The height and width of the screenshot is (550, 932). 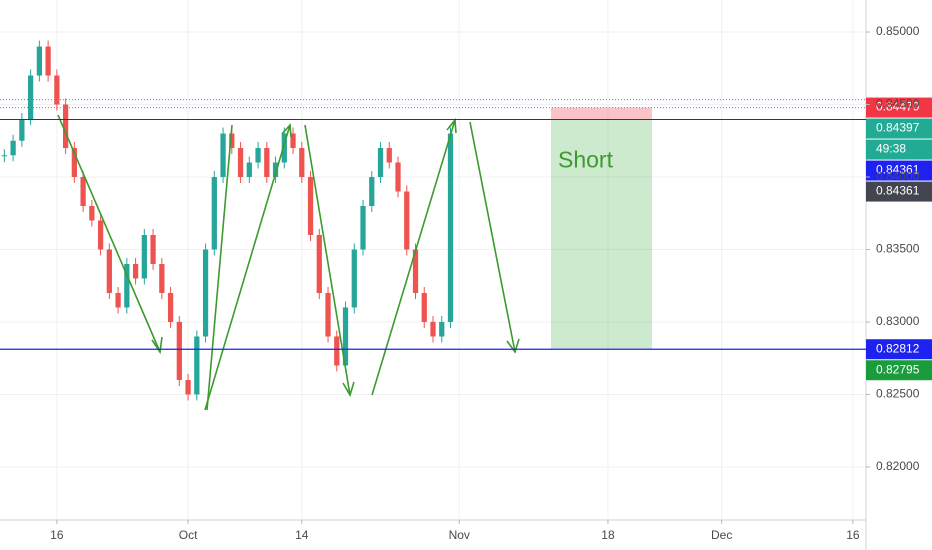 I want to click on y-tick-label: 0.84000, so click(x=898, y=176).